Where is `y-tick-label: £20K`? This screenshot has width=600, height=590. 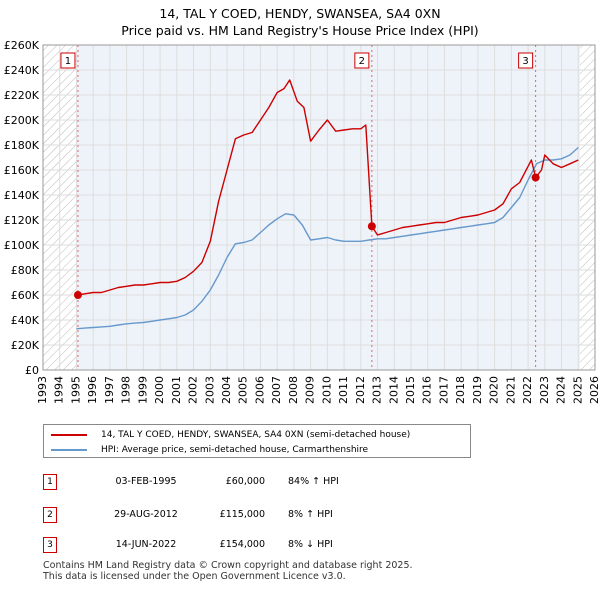 y-tick-label: £20K is located at coordinates (25, 345).